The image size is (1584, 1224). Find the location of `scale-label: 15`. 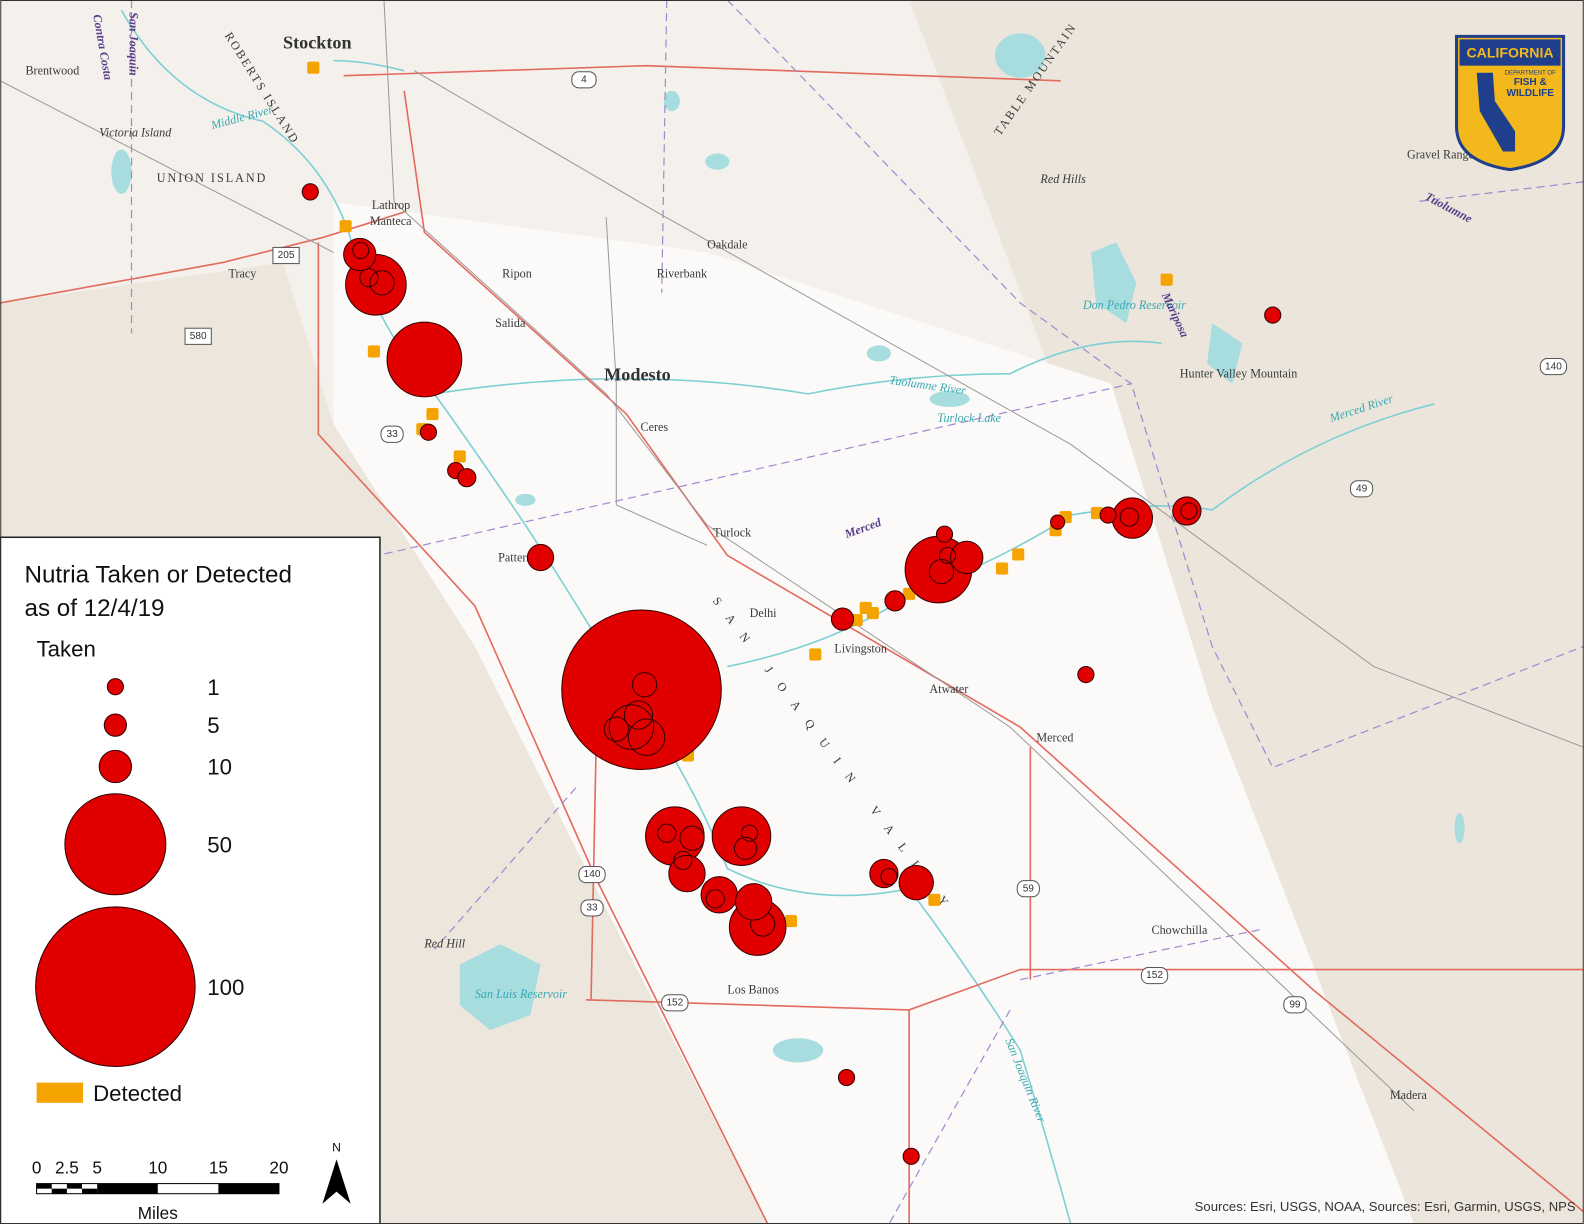

scale-label: 15 is located at coordinates (218, 1168).